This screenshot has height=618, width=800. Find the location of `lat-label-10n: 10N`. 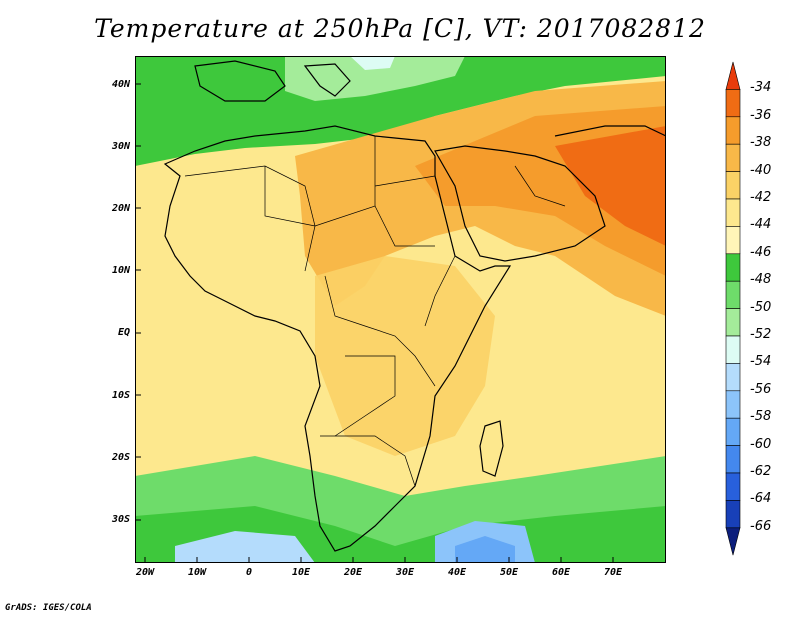

lat-label-10n: 10N is located at coordinates (120, 270).